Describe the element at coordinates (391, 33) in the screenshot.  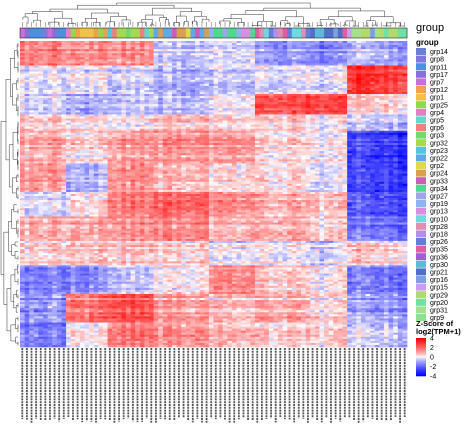
I see `annotation-cell` at that location.